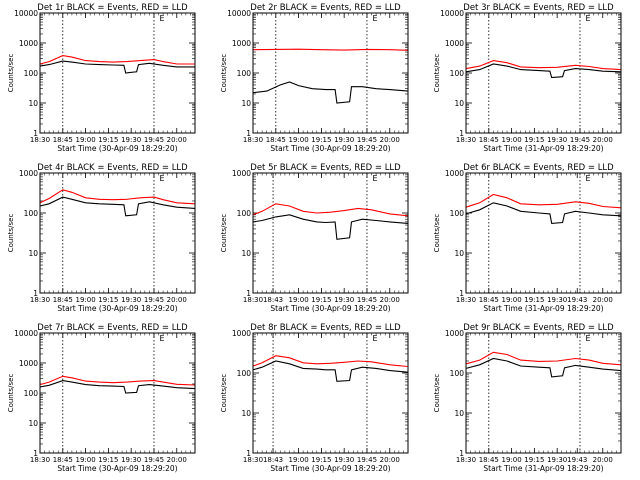 This screenshot has width=640, height=480. Describe the element at coordinates (112, 8) in the screenshot. I see `panel-title: Det 1r BLACK = Events, RED = LLD` at that location.